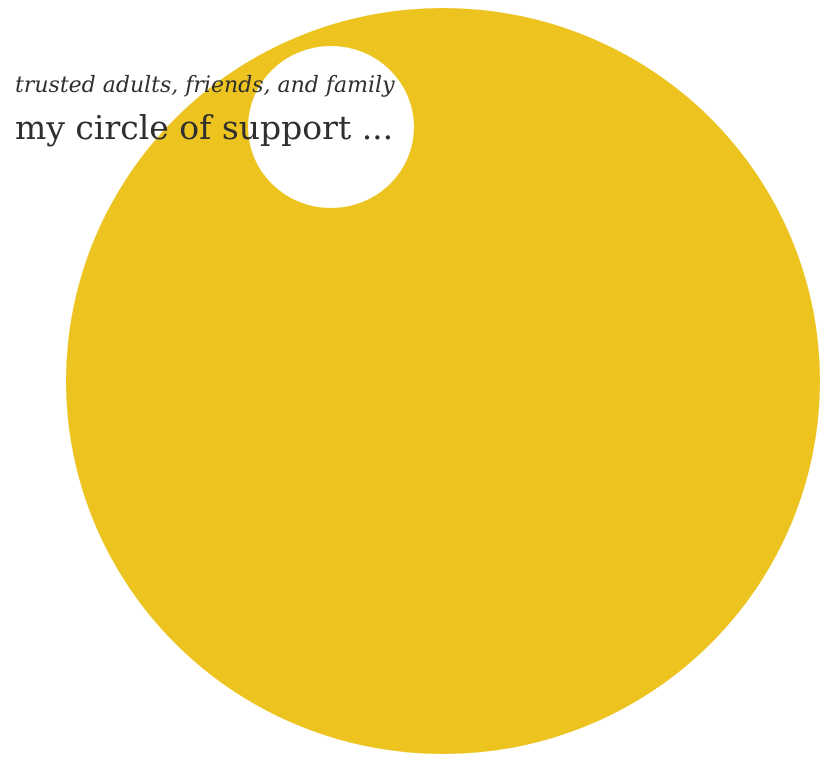 The image size is (825, 759). What do you see at coordinates (205, 85) in the screenshot?
I see `subtitle: trusted adults, friends, and family` at bounding box center [205, 85].